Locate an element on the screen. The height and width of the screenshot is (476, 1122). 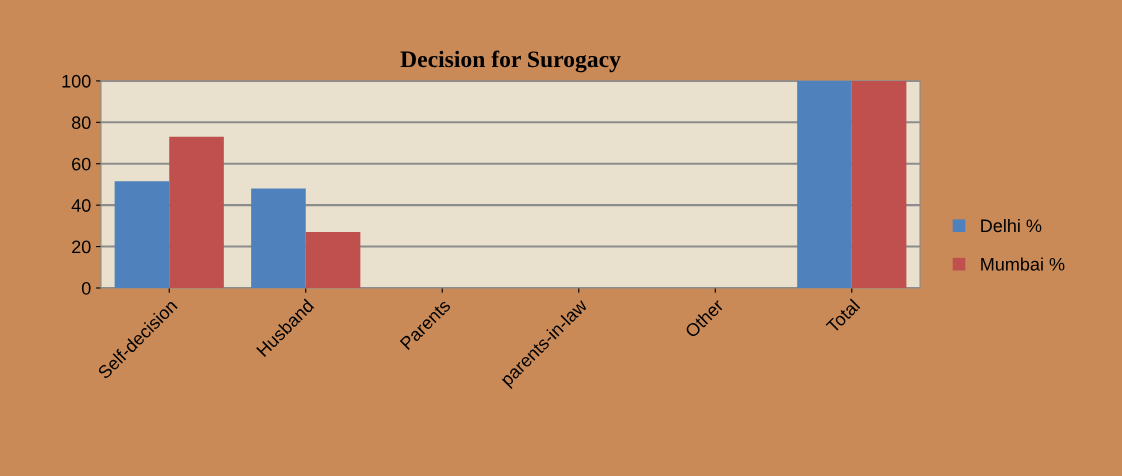
y-tick-label: 0 is located at coordinates (86, 288).